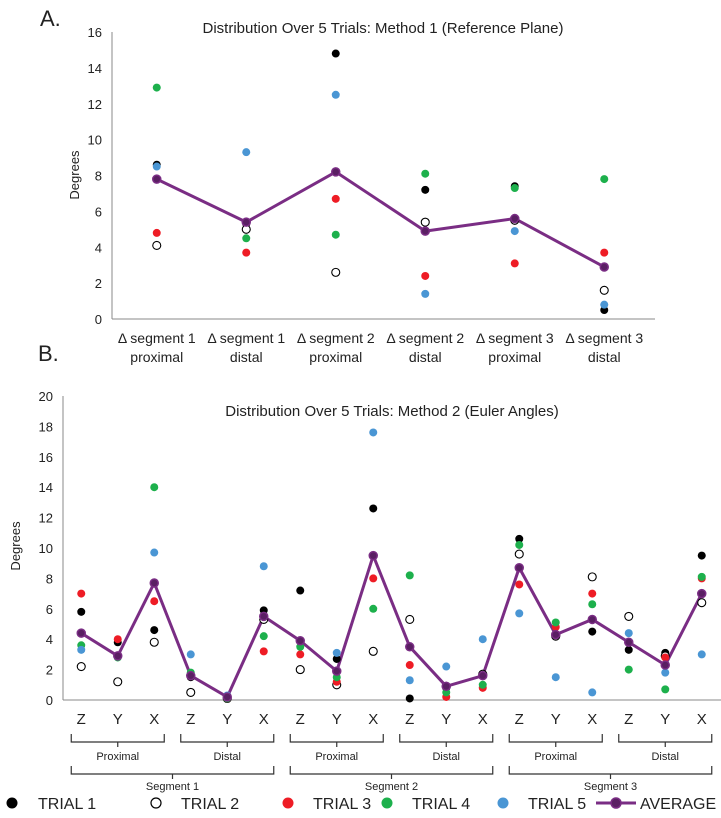 Image resolution: width=721 pixels, height=818 pixels. I want to click on b-segment-label: Segment 1, so click(172, 787).